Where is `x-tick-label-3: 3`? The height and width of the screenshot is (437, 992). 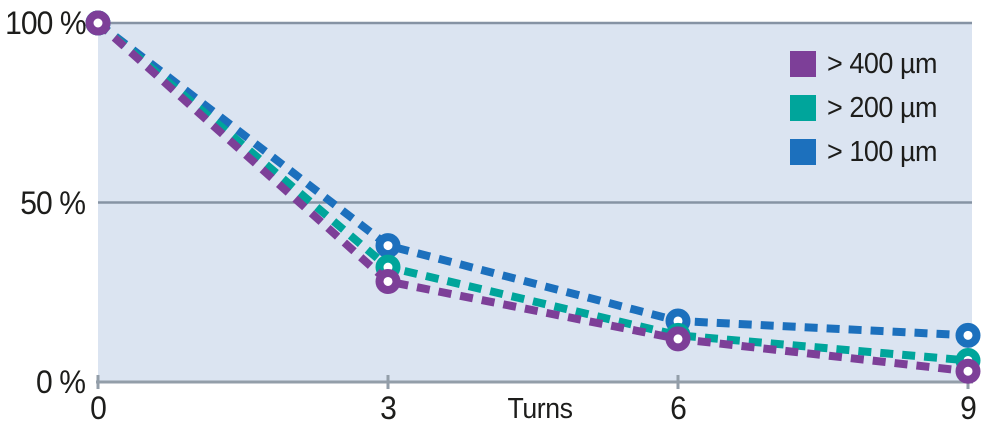
x-tick-label-3: 3 is located at coordinates (388, 408).